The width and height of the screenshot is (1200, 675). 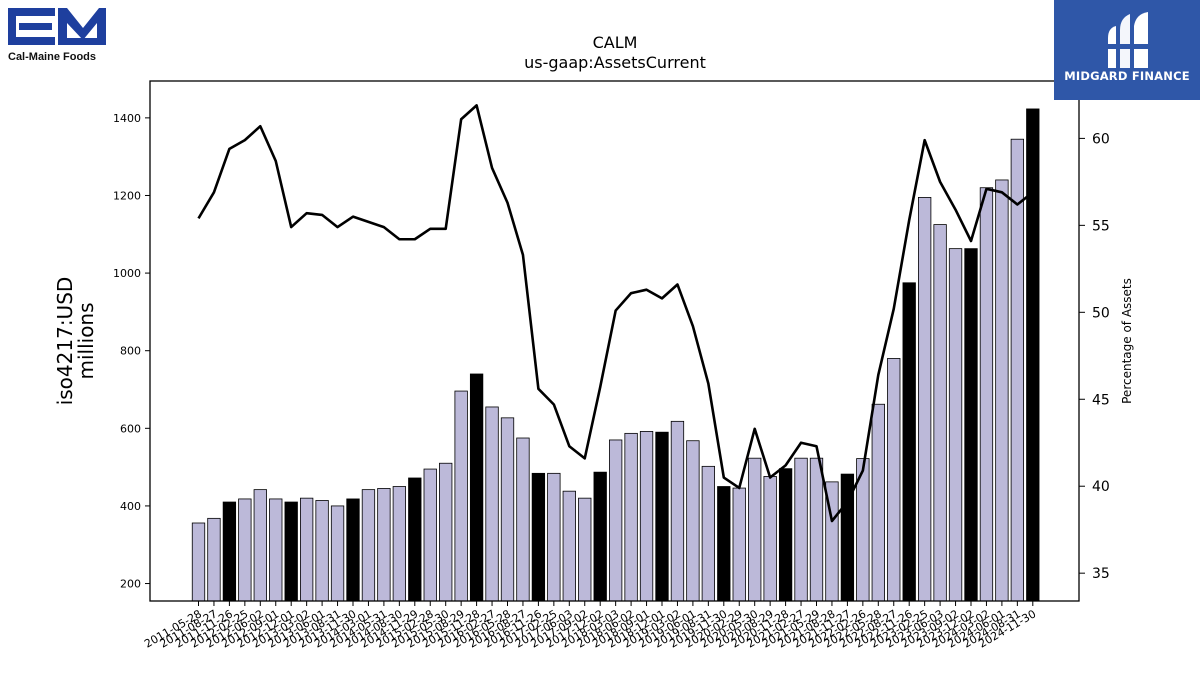 I want to click on y-tick-label: 1400, so click(x=127, y=118).